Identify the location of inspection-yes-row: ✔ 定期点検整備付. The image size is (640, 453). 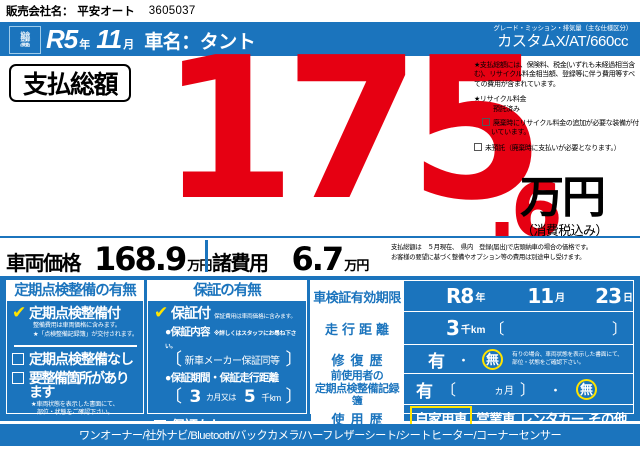
(75, 312).